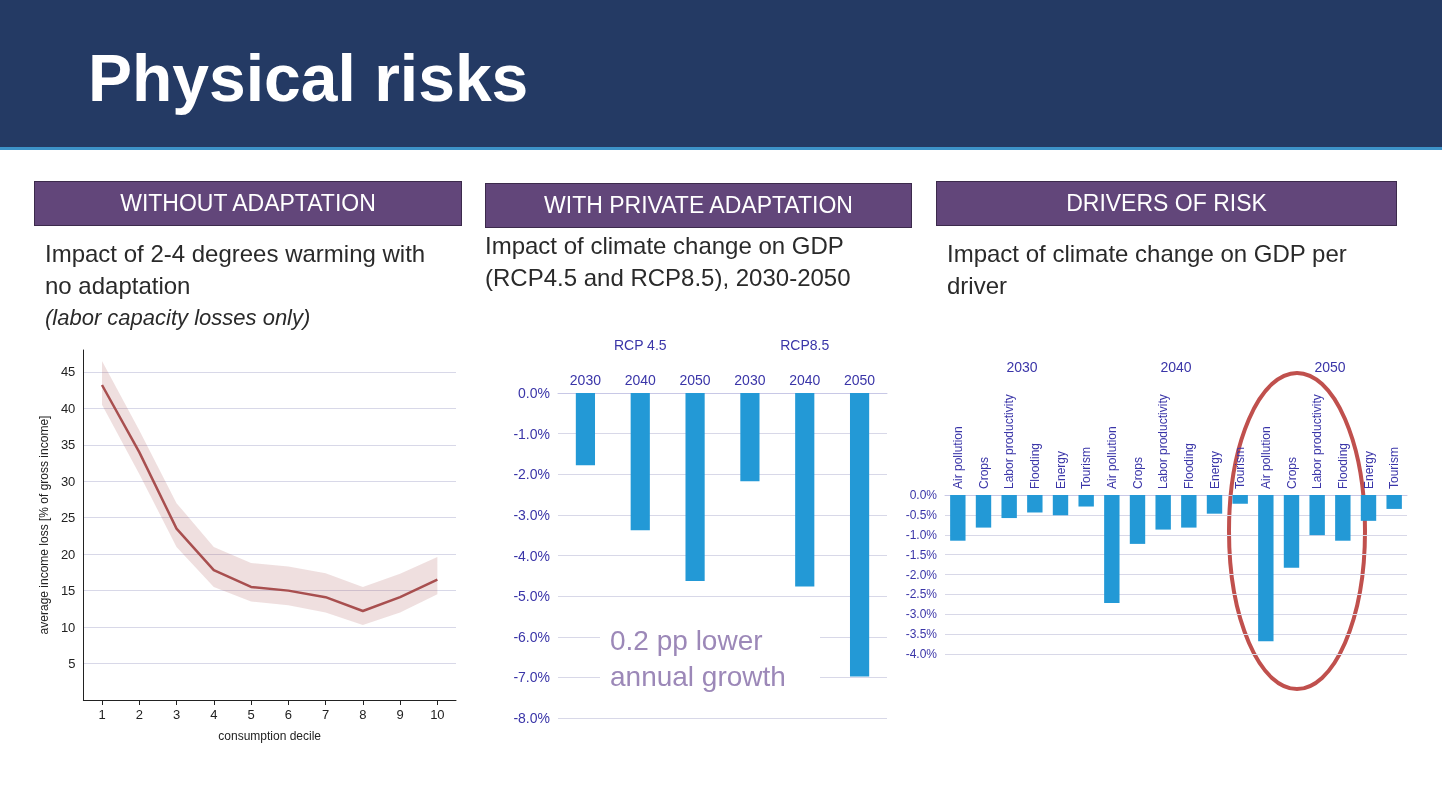 The width and height of the screenshot is (1442, 811). Describe the element at coordinates (102, 714) in the screenshot. I see `x-tick-label: 1` at that location.